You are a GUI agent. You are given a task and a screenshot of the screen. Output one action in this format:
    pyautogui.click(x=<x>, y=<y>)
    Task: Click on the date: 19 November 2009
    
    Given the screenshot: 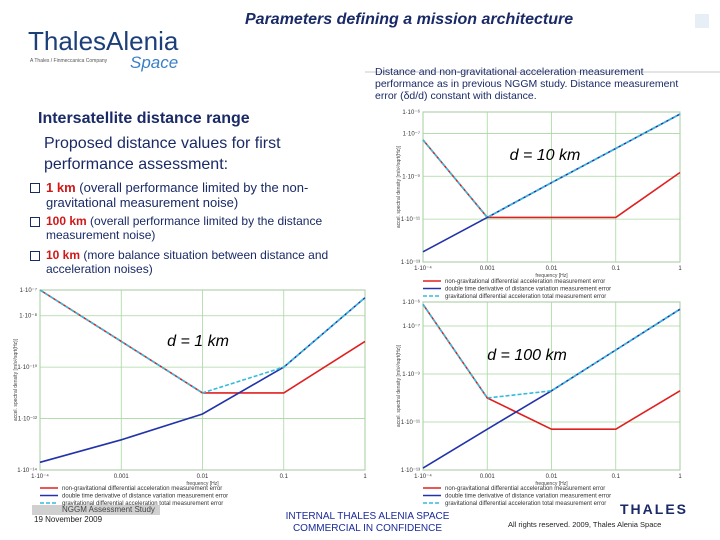 What is the action you would take?
    pyautogui.click(x=68, y=519)
    